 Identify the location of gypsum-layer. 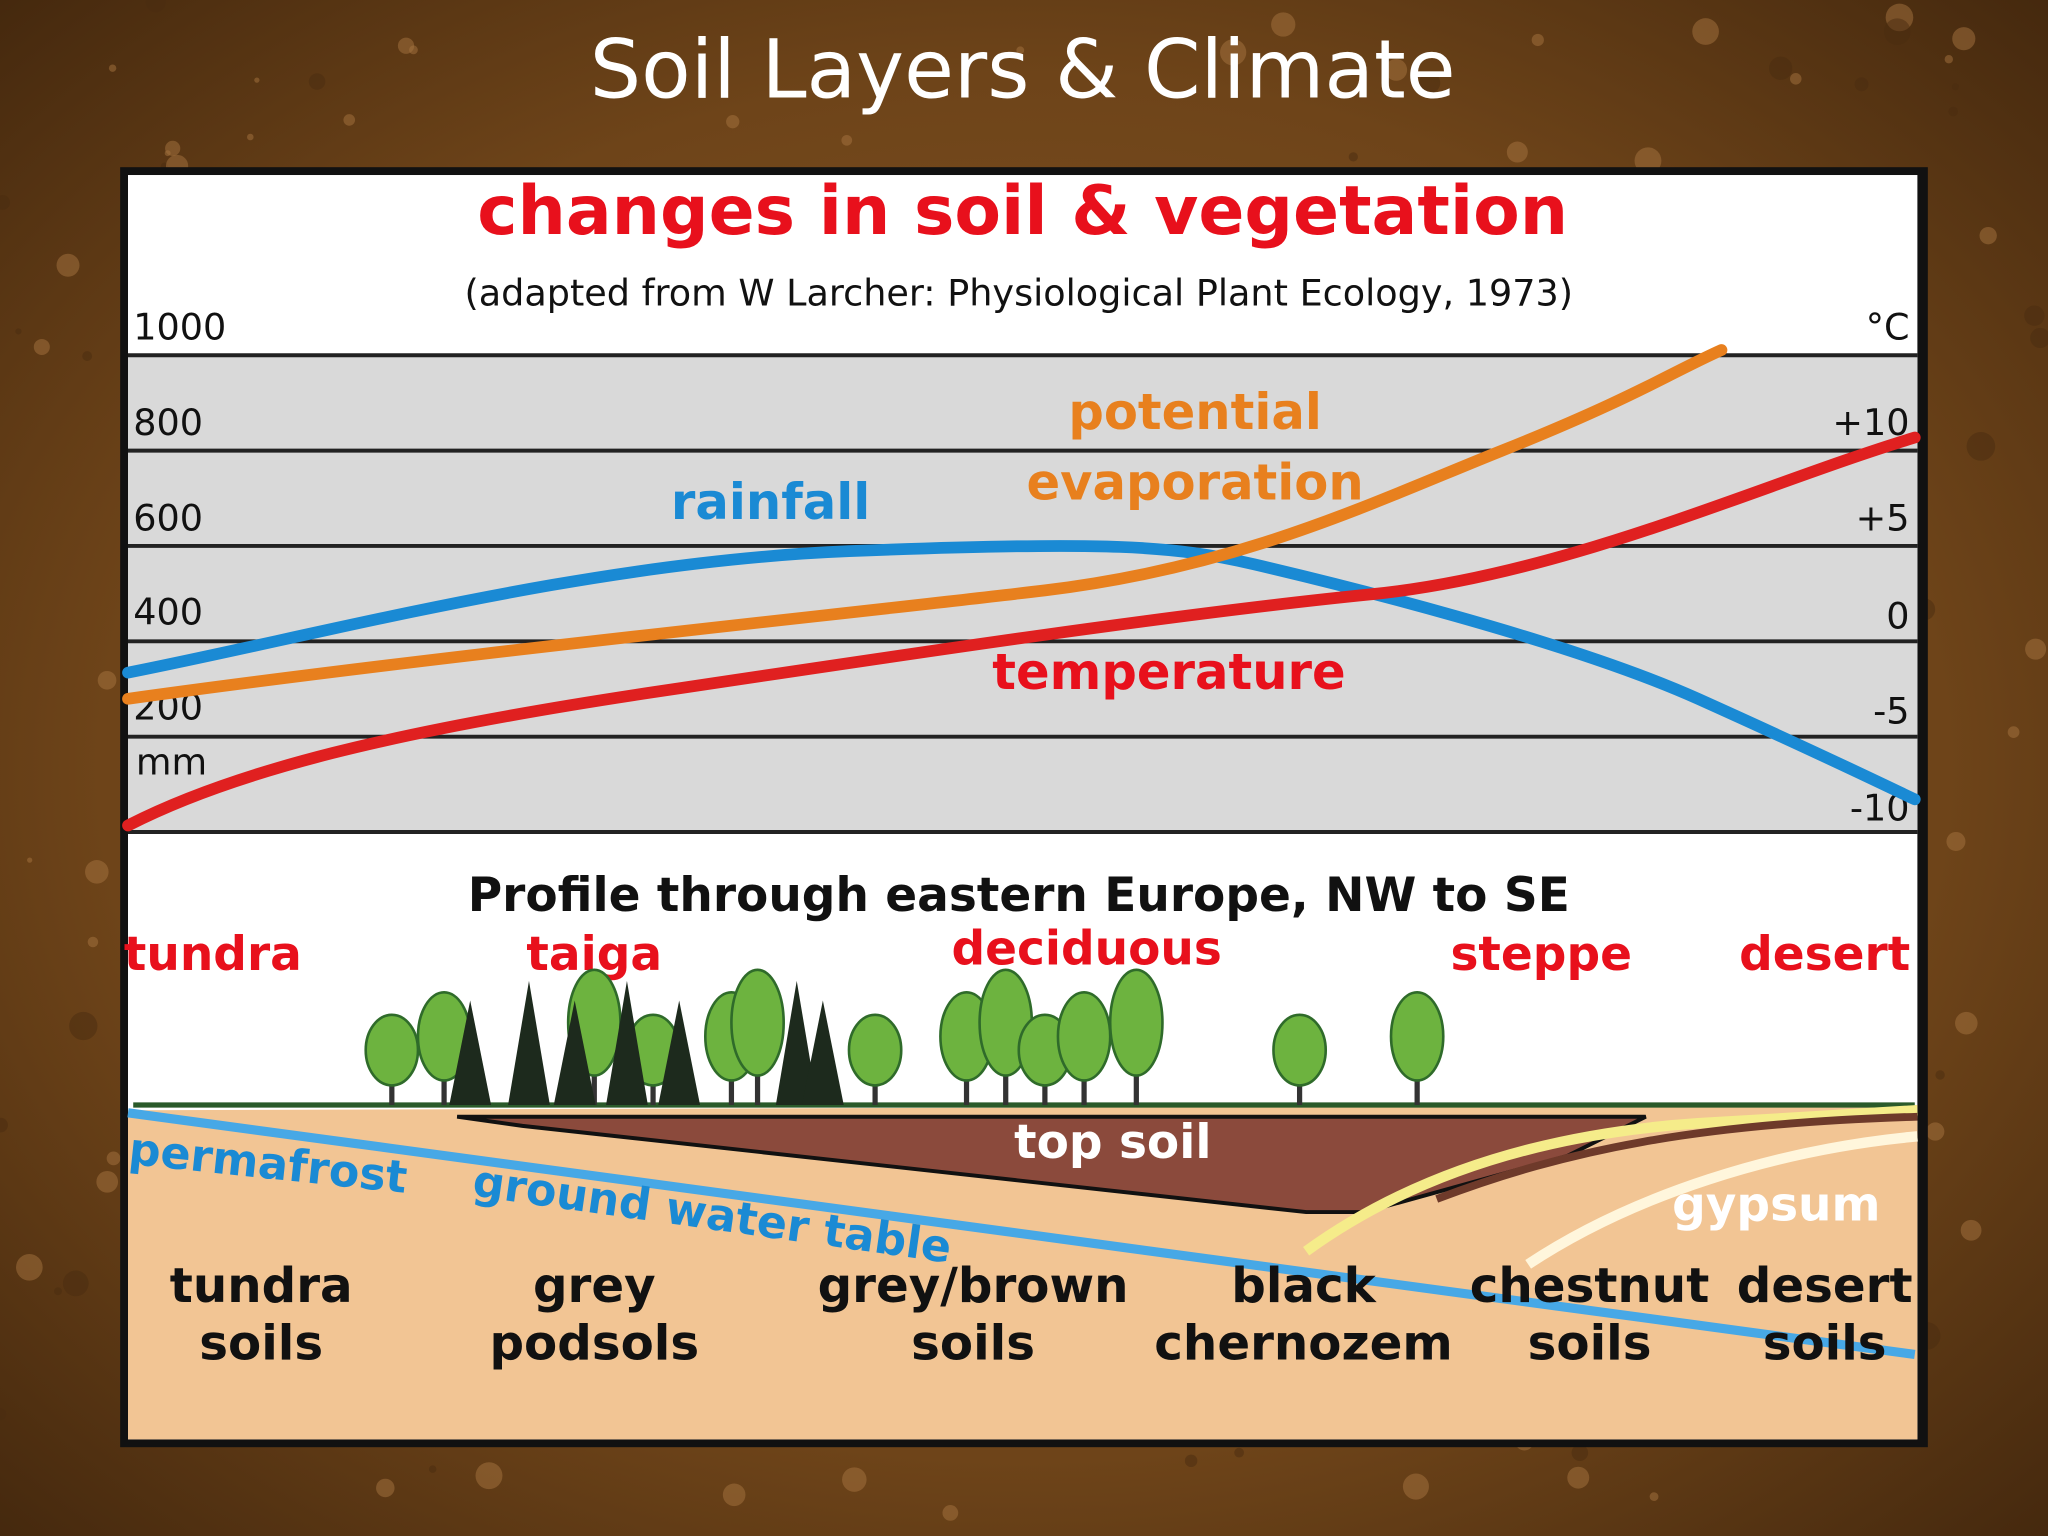
(1721, 1200).